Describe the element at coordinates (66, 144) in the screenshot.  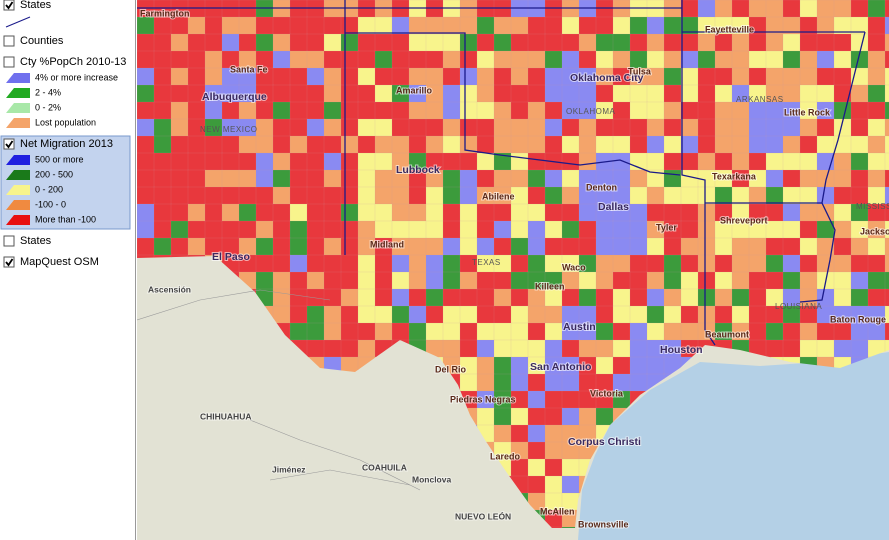
I see `layer-label: Net Migration 2013` at that location.